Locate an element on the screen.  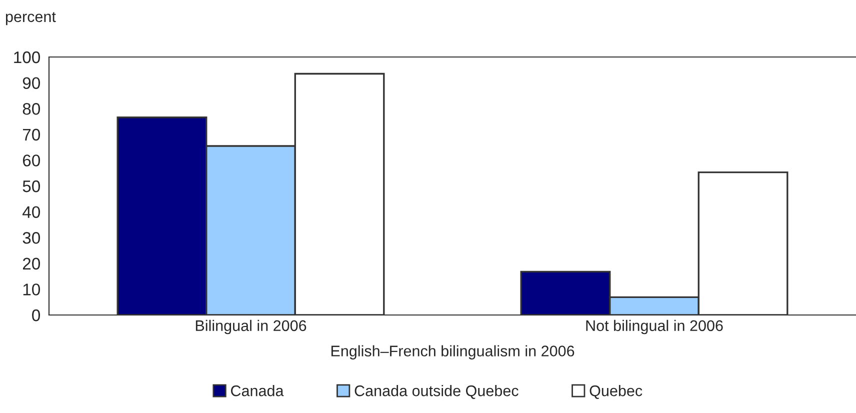
legend-label: Canada outside Quebec is located at coordinates (436, 392).